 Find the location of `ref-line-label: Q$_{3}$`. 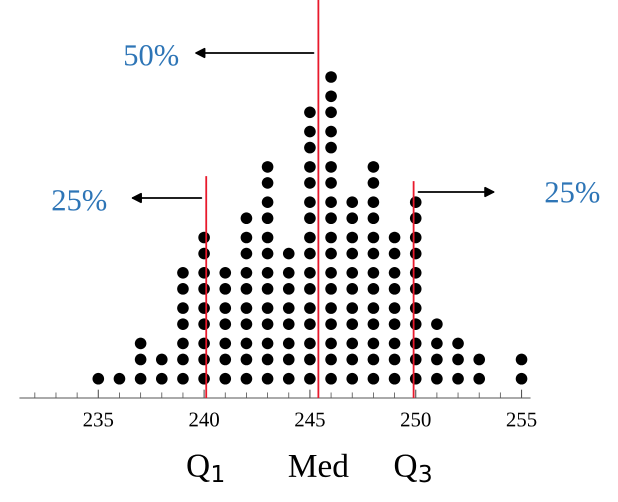

ref-line-label: Q$_{3}$ is located at coordinates (412, 468).